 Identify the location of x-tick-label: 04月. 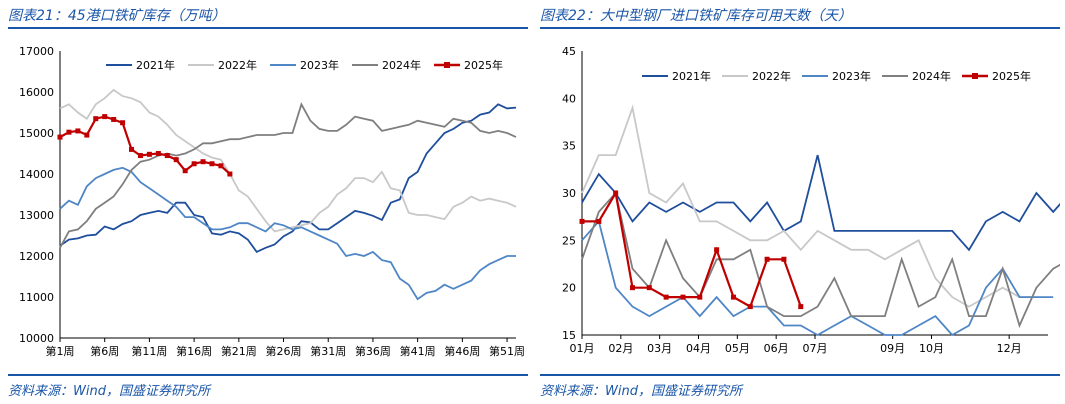
(698, 348).